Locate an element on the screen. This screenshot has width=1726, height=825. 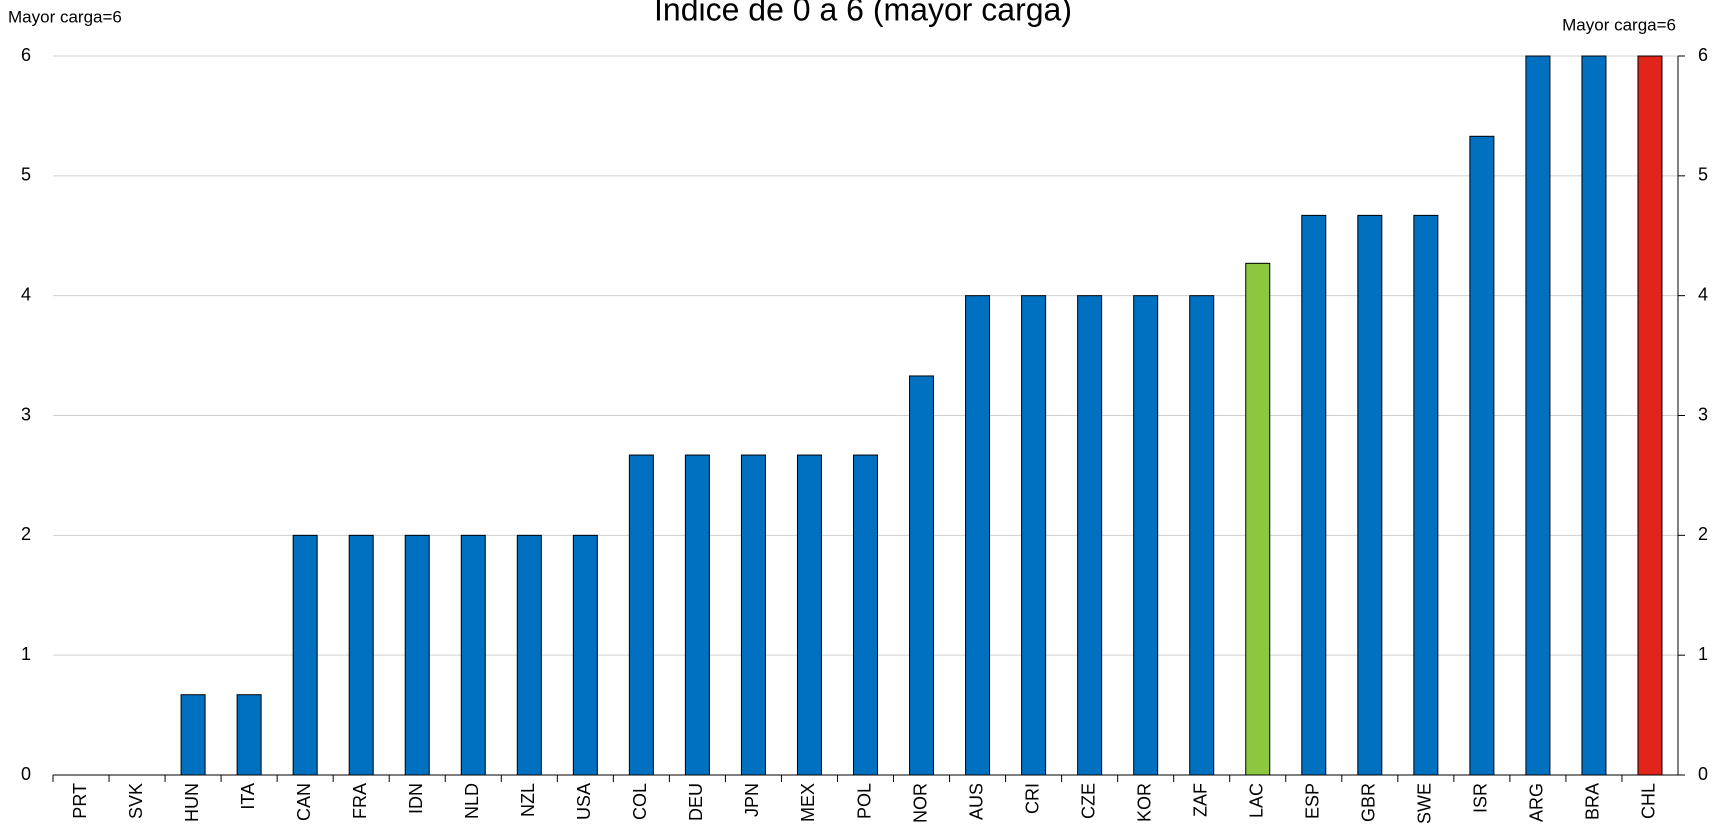
x-tick-label: CZE is located at coordinates (1088, 801).